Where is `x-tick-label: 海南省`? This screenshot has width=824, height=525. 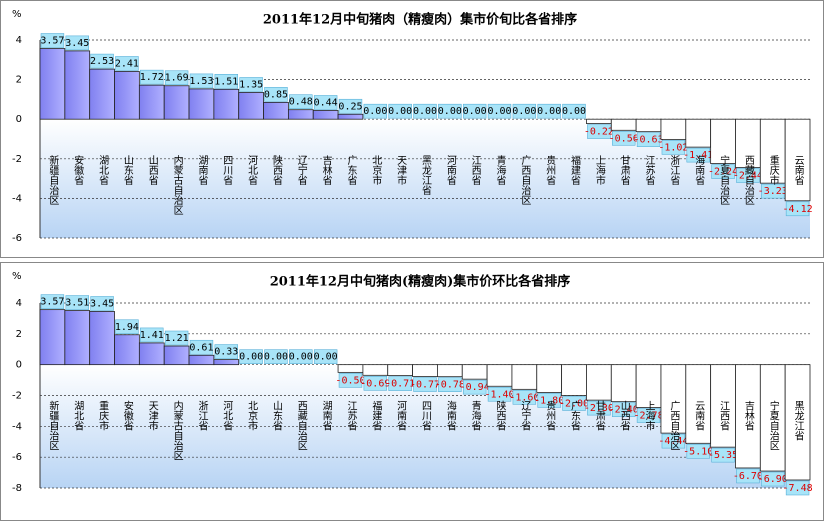
x-tick-label: 海南省 is located at coordinates (450, 415).